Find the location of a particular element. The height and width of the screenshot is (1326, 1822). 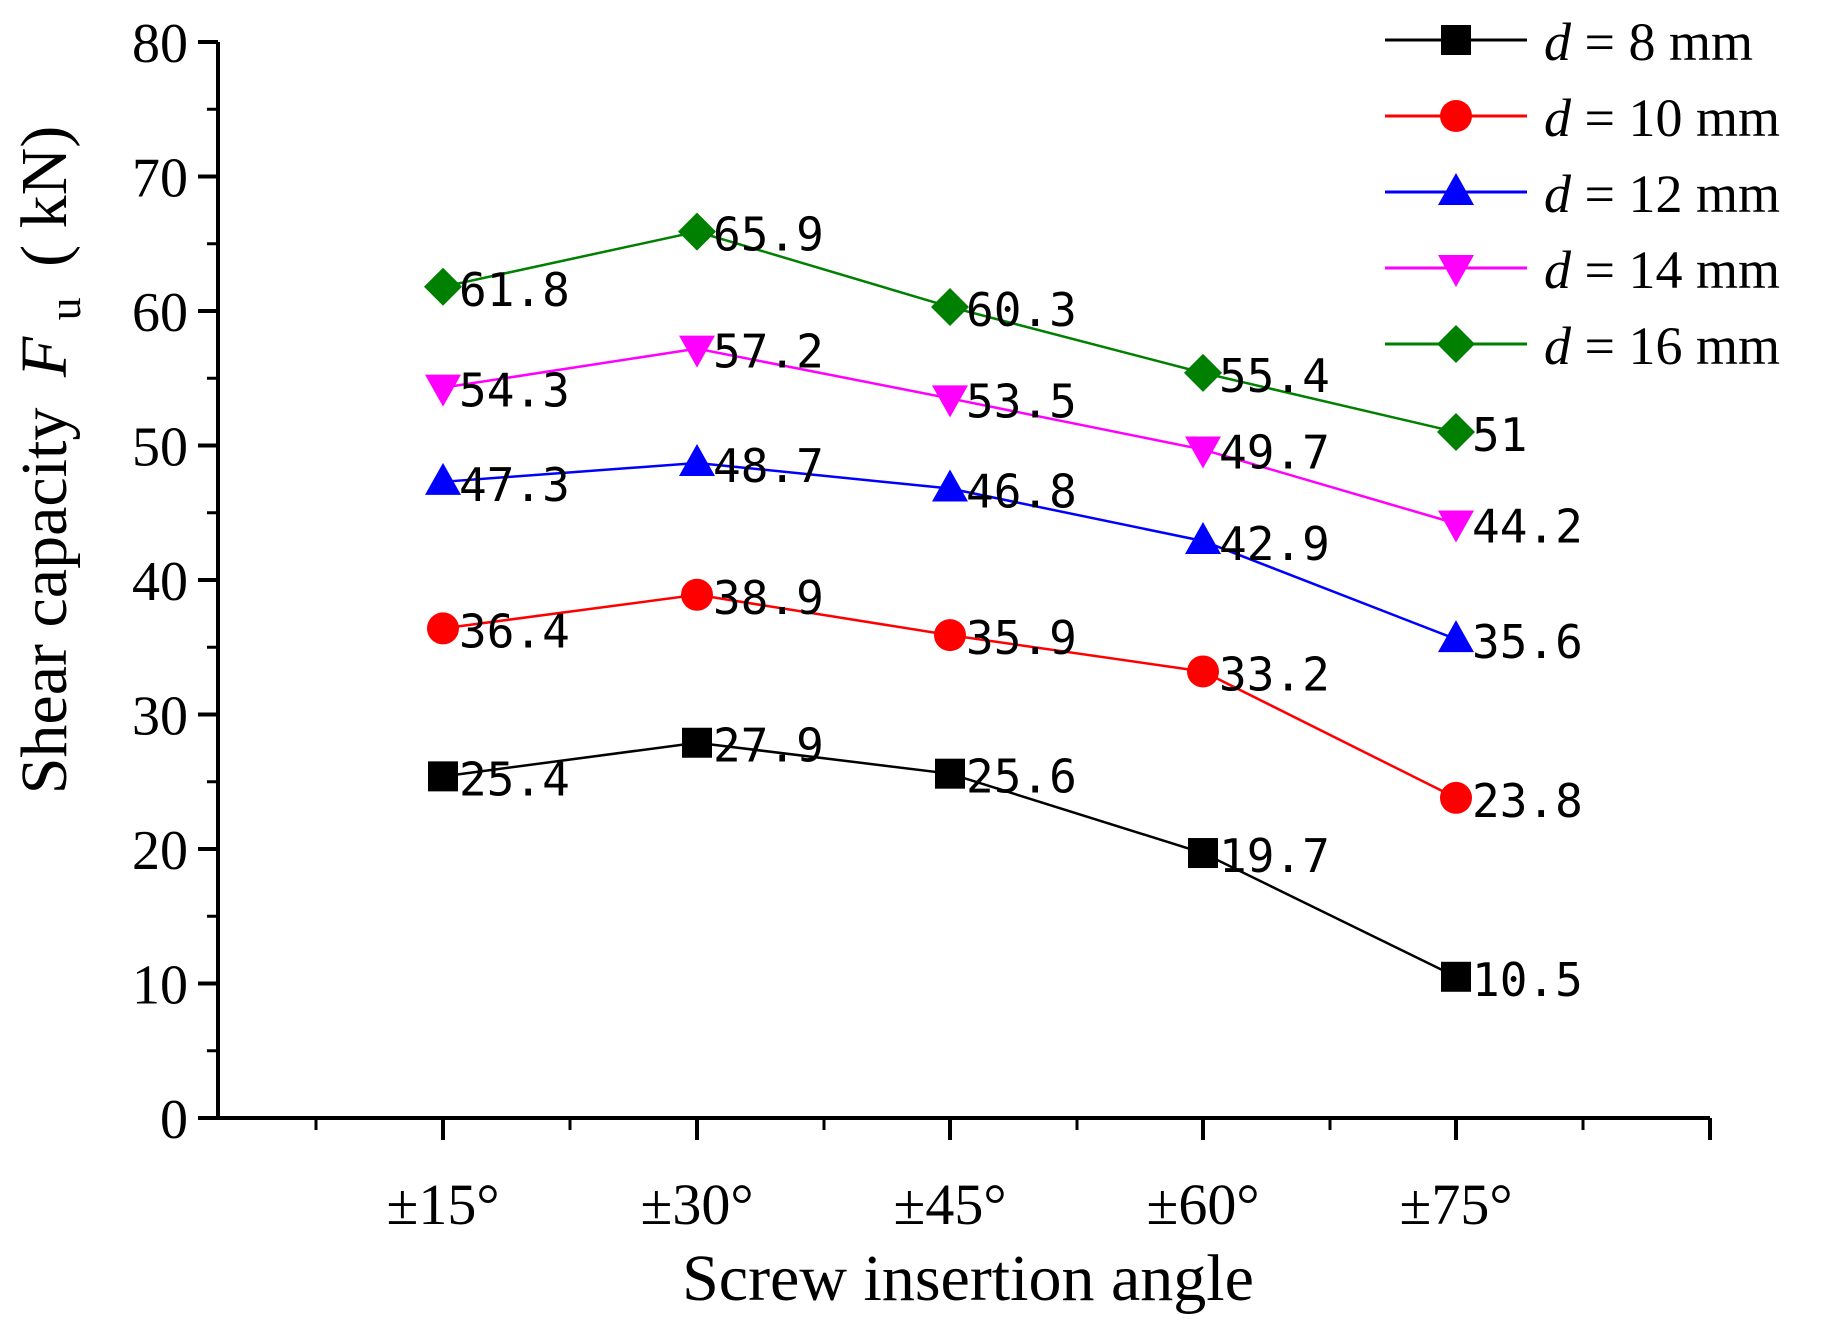

x-tick-label: ±45° is located at coordinates (949, 1204).